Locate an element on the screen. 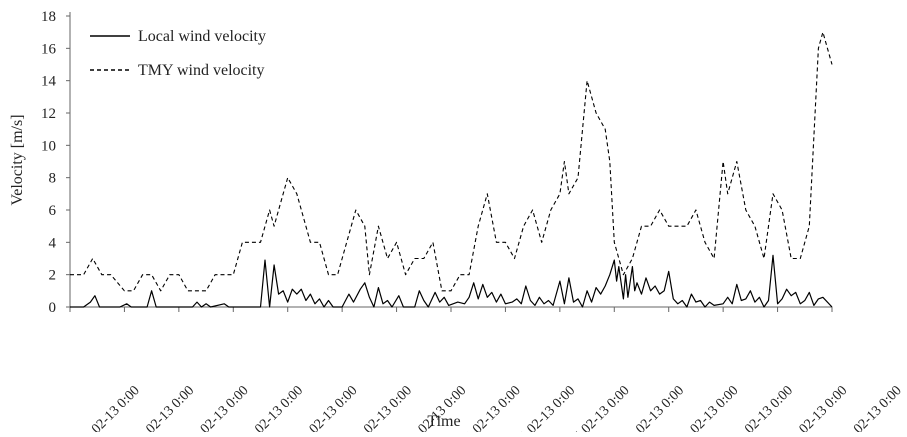 This screenshot has height=437, width=907. y-tick-label: 18 is located at coordinates (48, 17).